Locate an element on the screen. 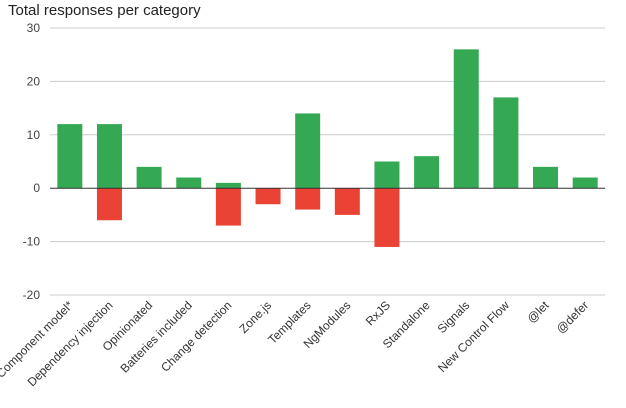 This screenshot has height=408, width=626. y-tick-label: 30 is located at coordinates (34, 28).